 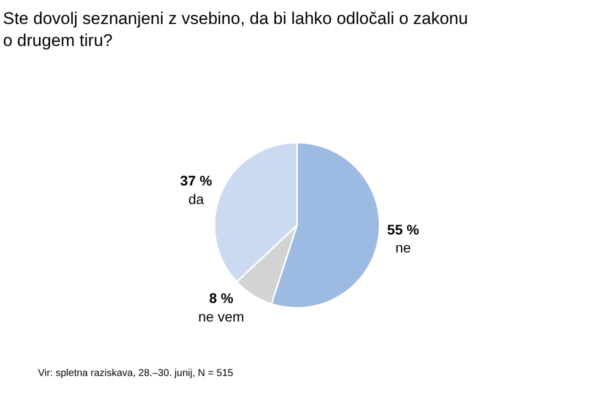 I want to click on slice-label: da, so click(x=196, y=198).